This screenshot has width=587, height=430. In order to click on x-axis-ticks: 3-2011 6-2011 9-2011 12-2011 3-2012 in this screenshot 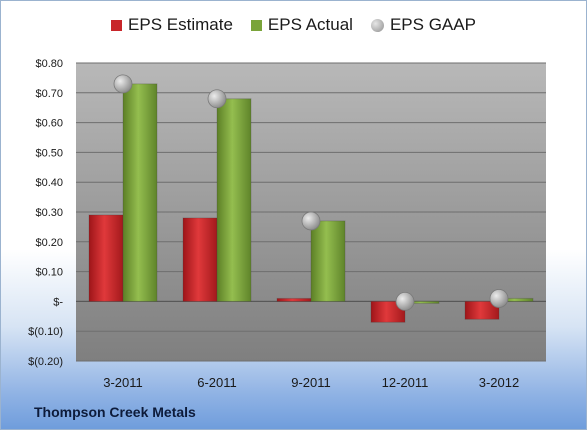, I will do `click(311, 382)`.